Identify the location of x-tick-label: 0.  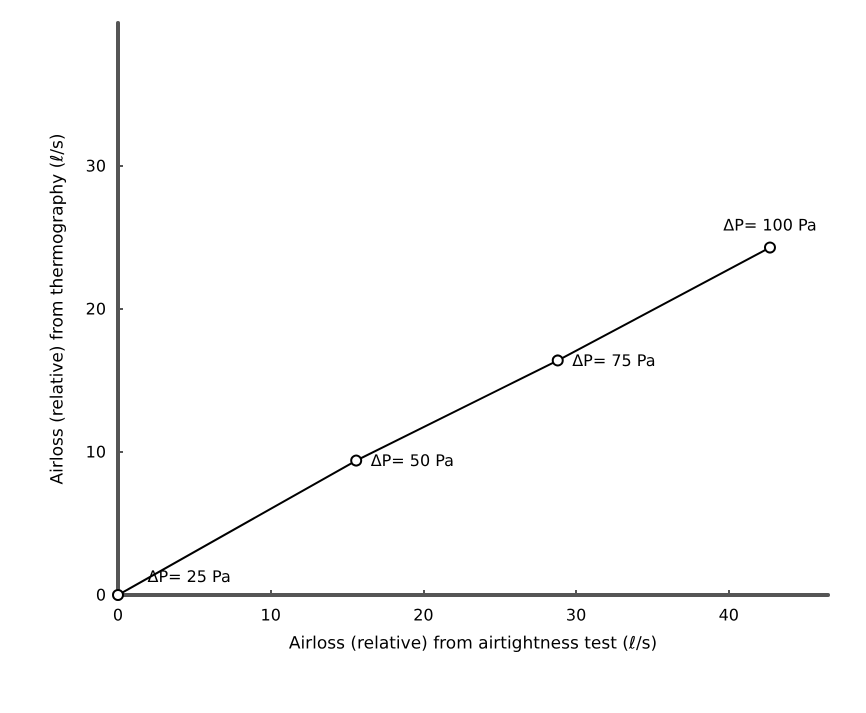
(118, 615).